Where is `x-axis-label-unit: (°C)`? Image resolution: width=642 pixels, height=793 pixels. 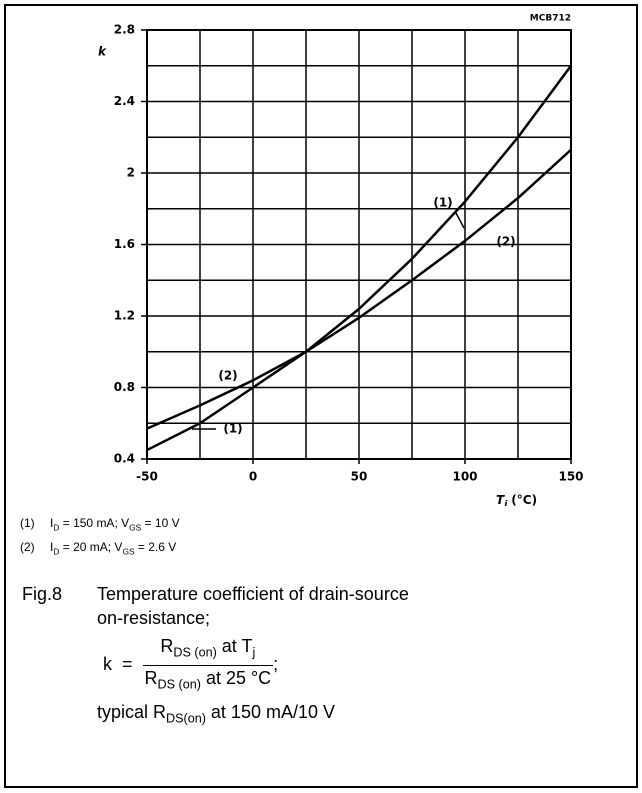 x-axis-label-unit: (°C) is located at coordinates (524, 500).